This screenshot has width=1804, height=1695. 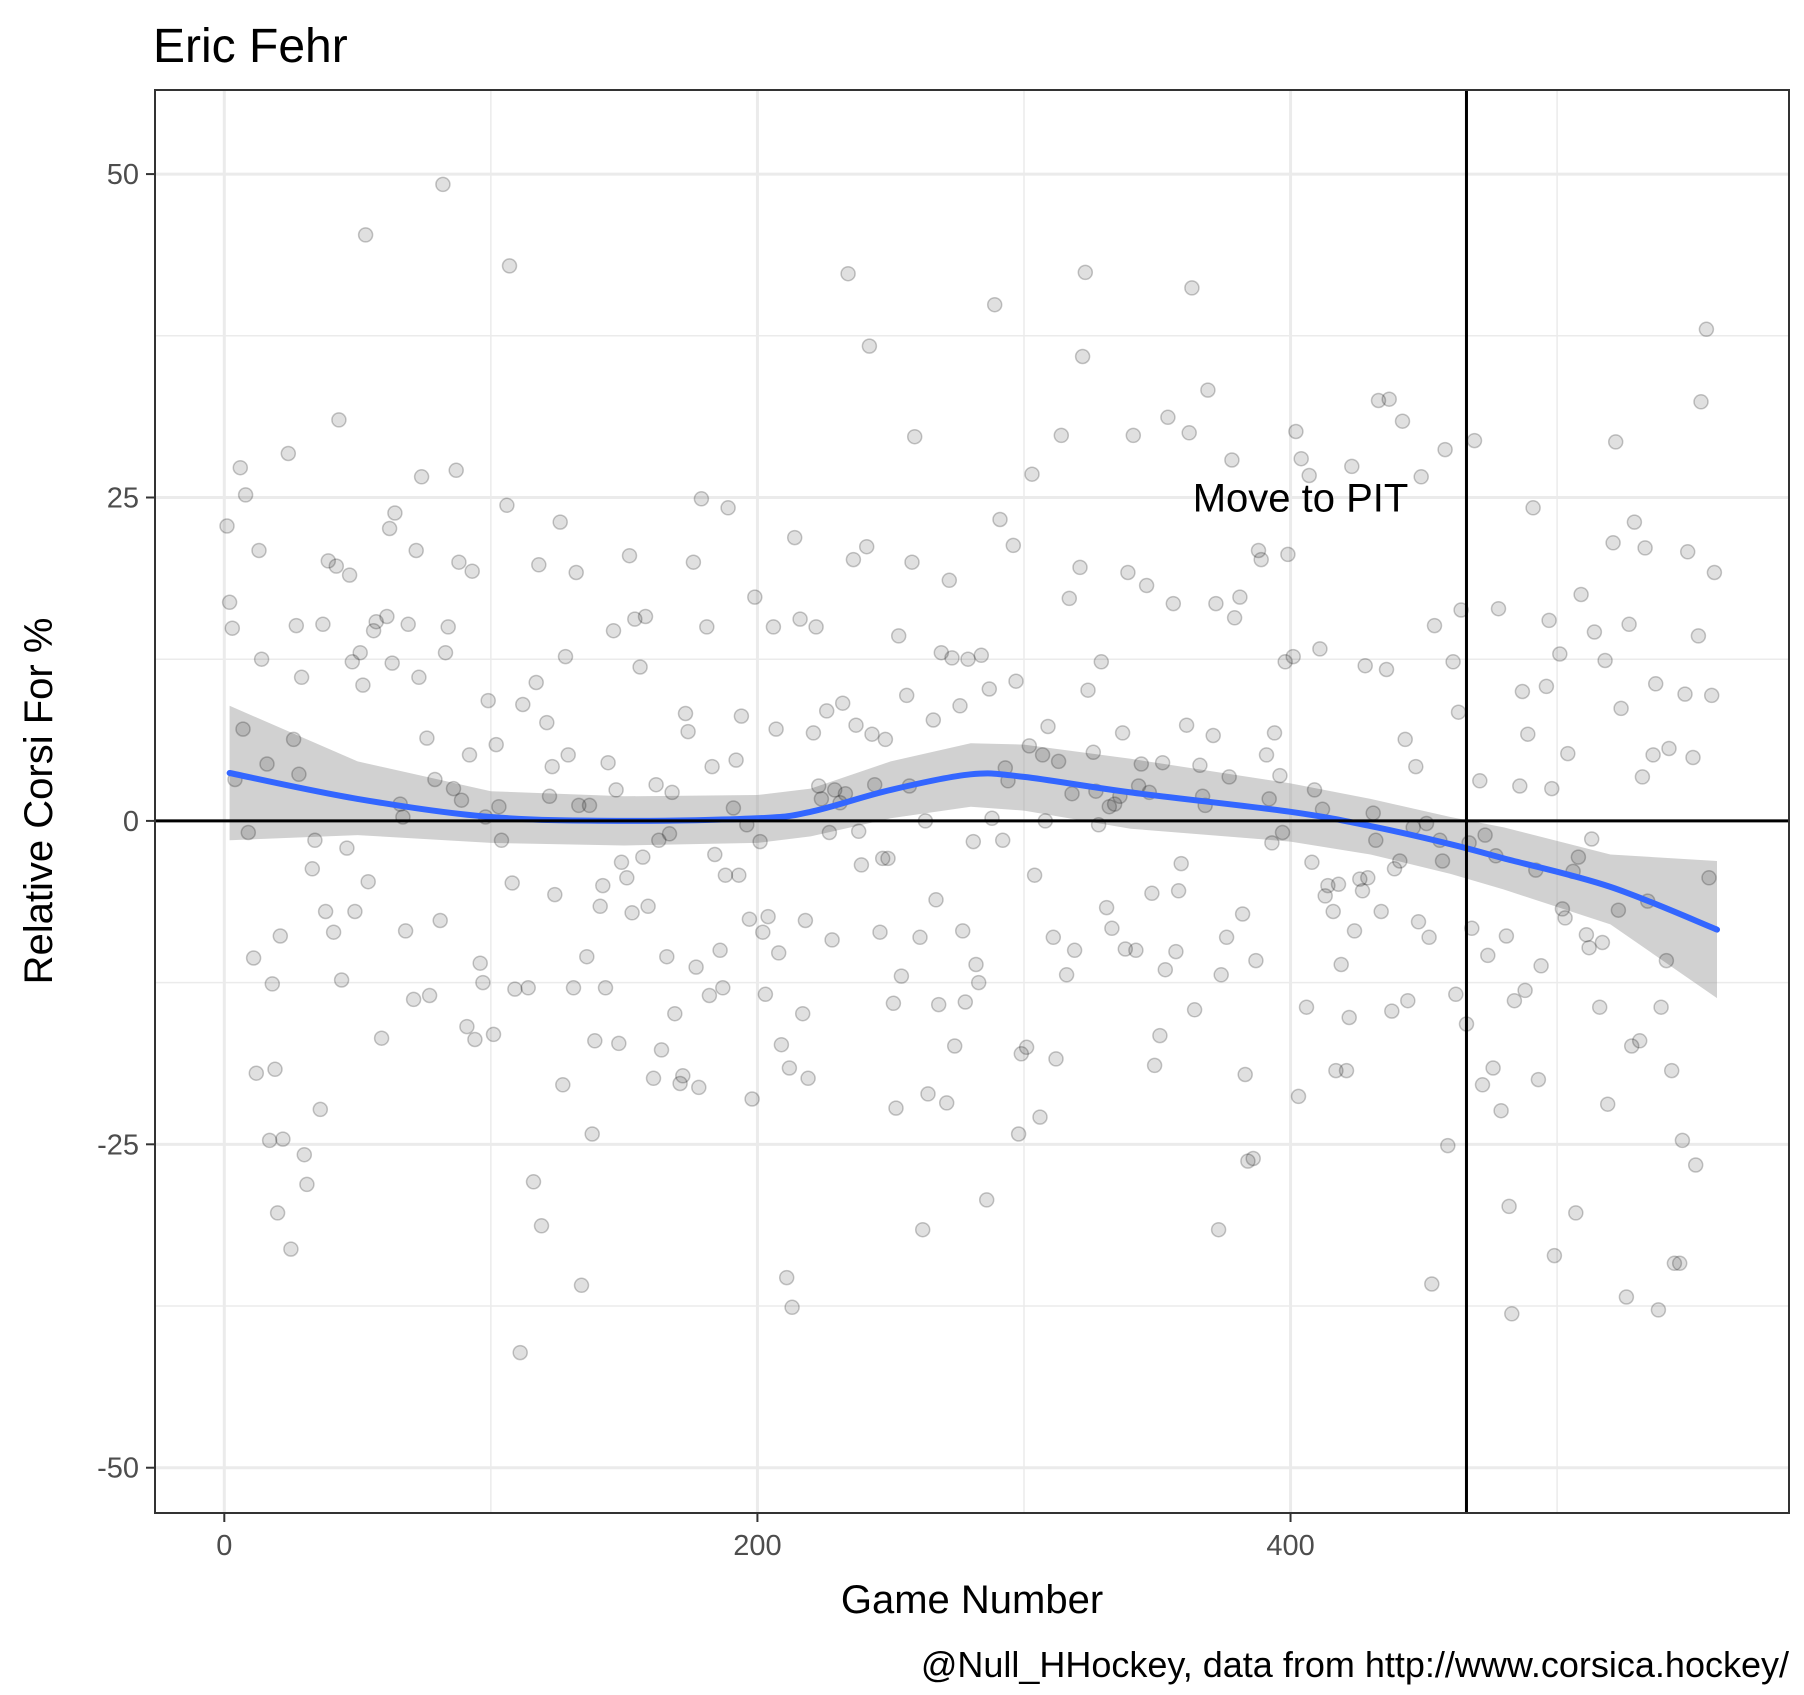 What do you see at coordinates (1290, 1546) in the screenshot?
I see `x-tick-label: 400` at bounding box center [1290, 1546].